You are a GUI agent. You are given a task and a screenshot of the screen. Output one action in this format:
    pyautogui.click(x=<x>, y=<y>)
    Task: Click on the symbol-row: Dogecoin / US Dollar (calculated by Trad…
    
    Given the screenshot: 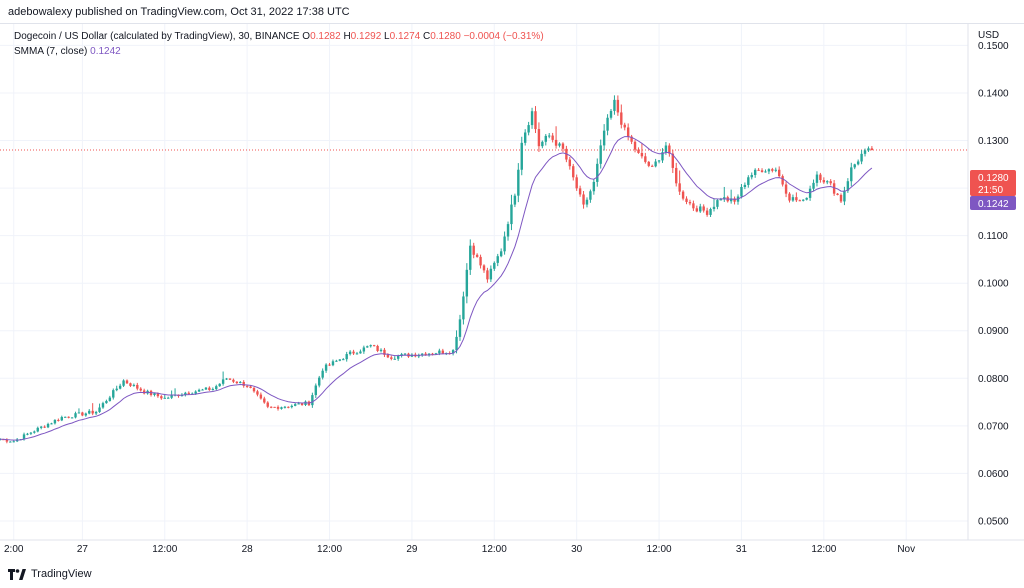 What is the action you would take?
    pyautogui.click(x=279, y=36)
    